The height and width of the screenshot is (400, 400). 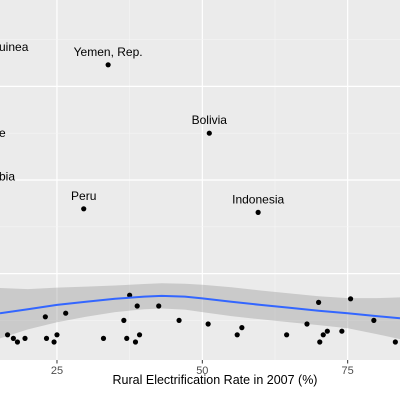 What do you see at coordinates (210, 120) in the screenshot?
I see `point-label: Bolivia` at bounding box center [210, 120].